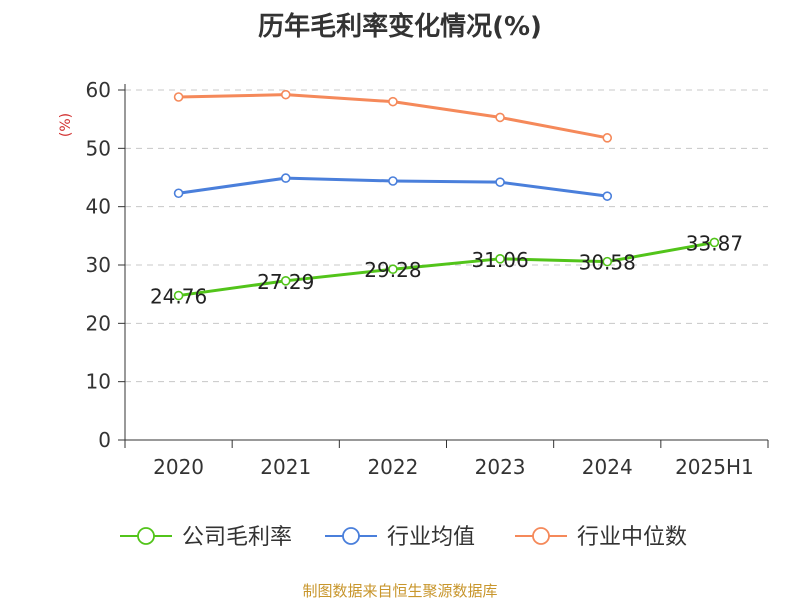  I want to click on y-axis-label: (%), so click(66, 125).